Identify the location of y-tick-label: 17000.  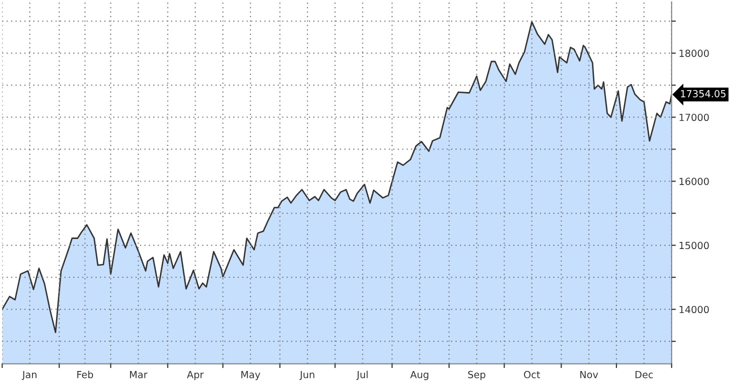
(694, 118).